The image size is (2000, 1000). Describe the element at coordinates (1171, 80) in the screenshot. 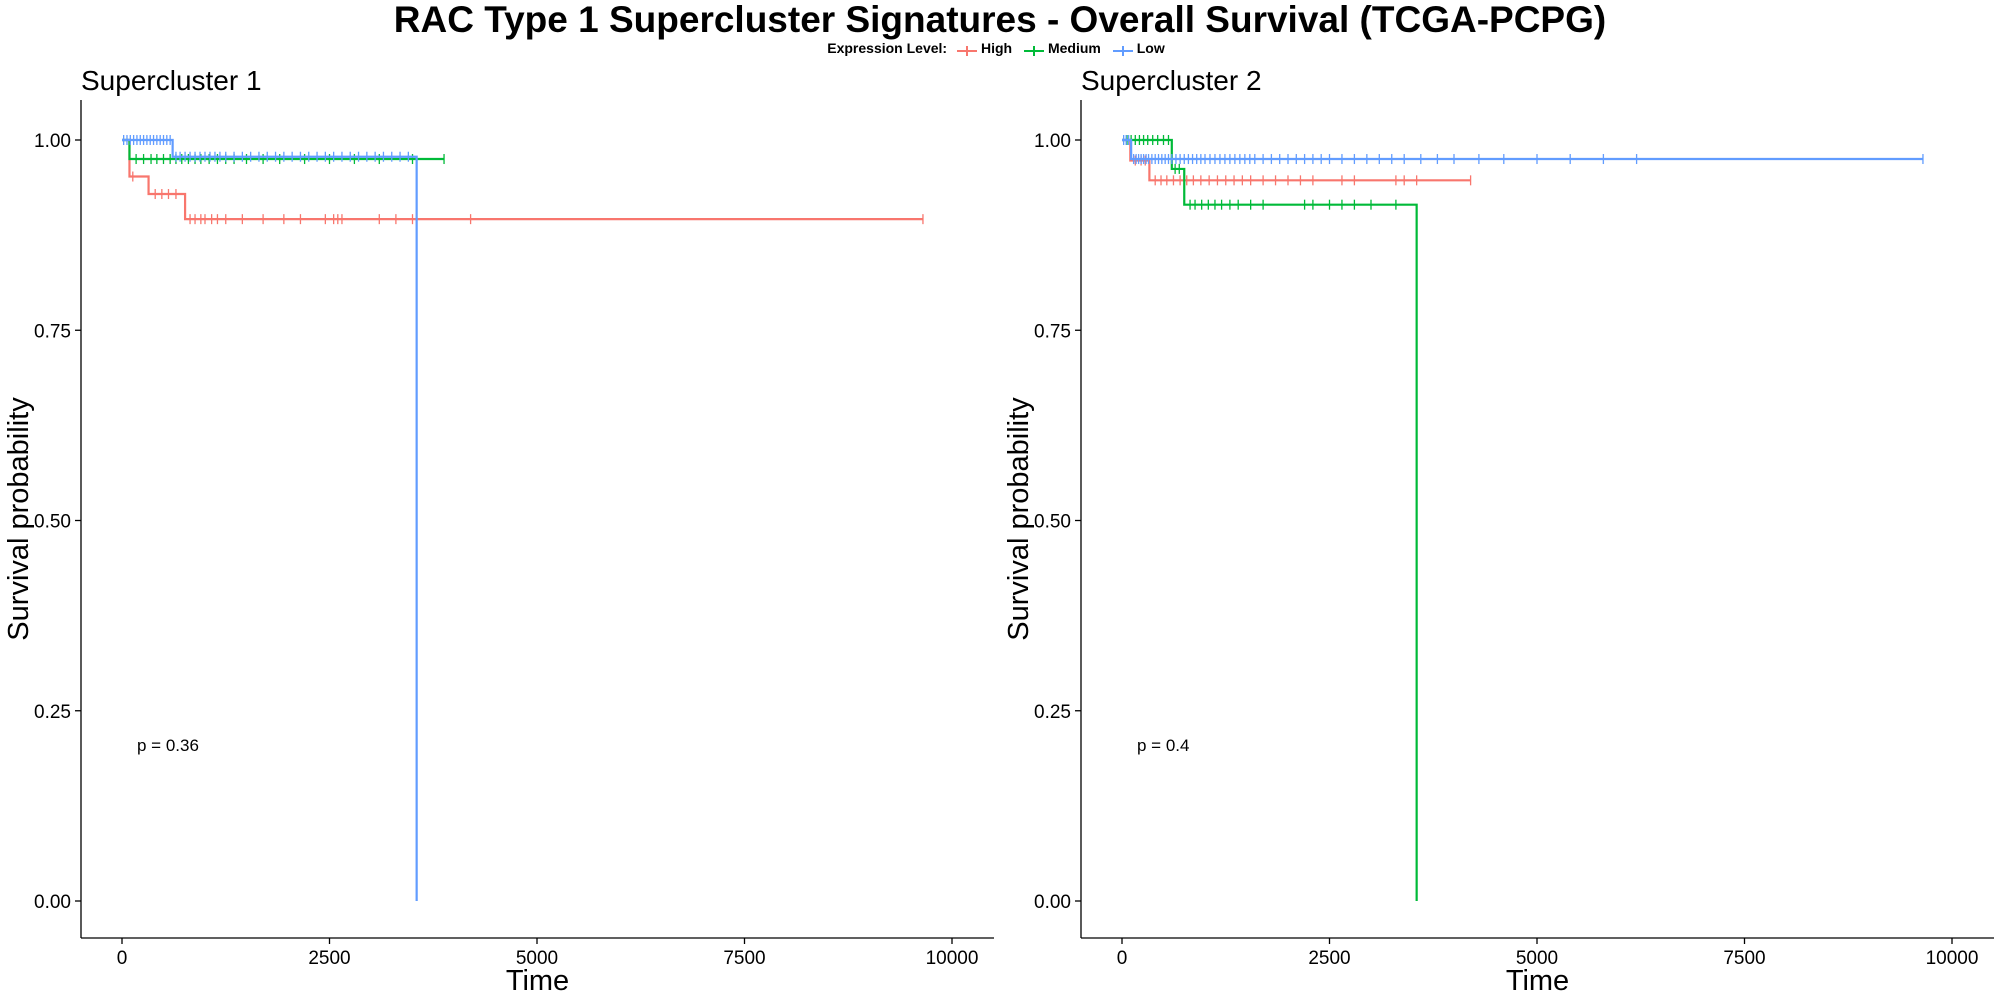

I see `panel-2-title: Supercluster 2` at that location.